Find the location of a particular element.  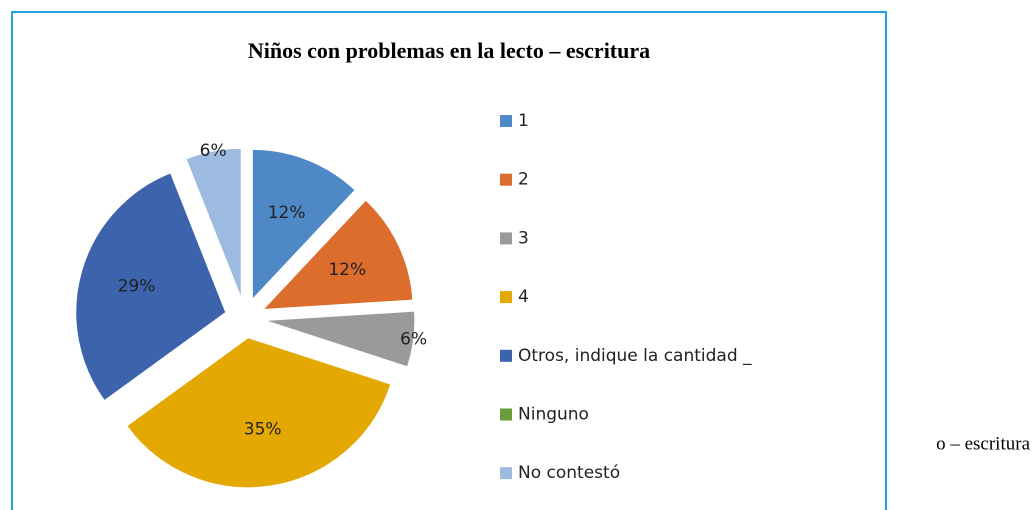

legend-label: 3 is located at coordinates (523, 238).